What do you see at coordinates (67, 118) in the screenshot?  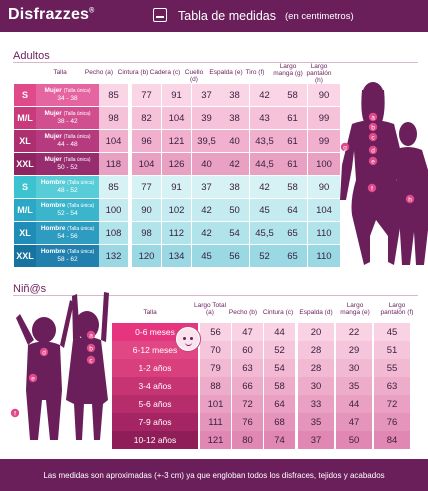 I see `size-group-label: Mujer (Talla única) 38 - 42` at bounding box center [67, 118].